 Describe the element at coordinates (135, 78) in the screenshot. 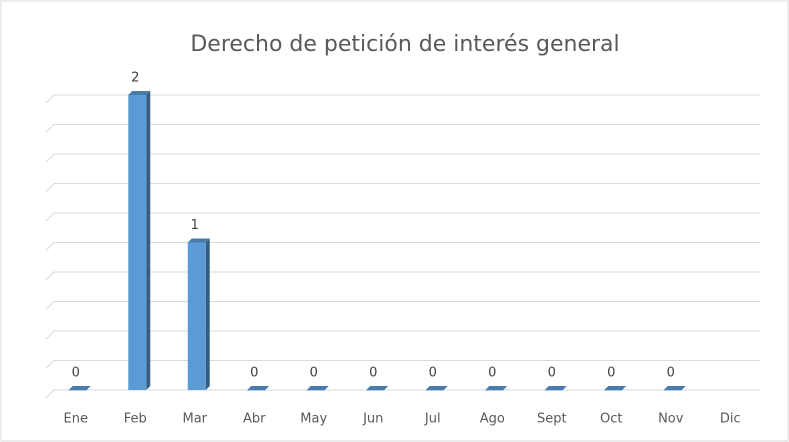

I see `value-label: 2` at that location.